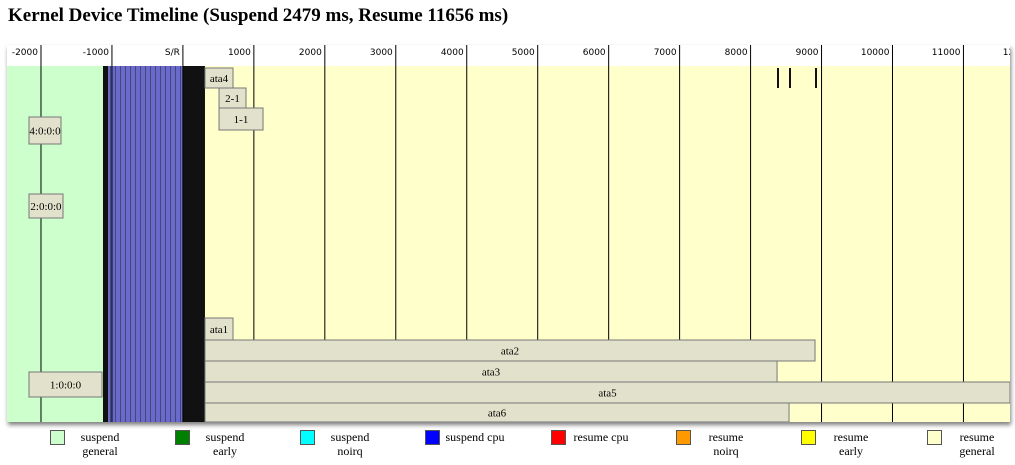  I want to click on legend-item: suspend general, so click(90, 444).